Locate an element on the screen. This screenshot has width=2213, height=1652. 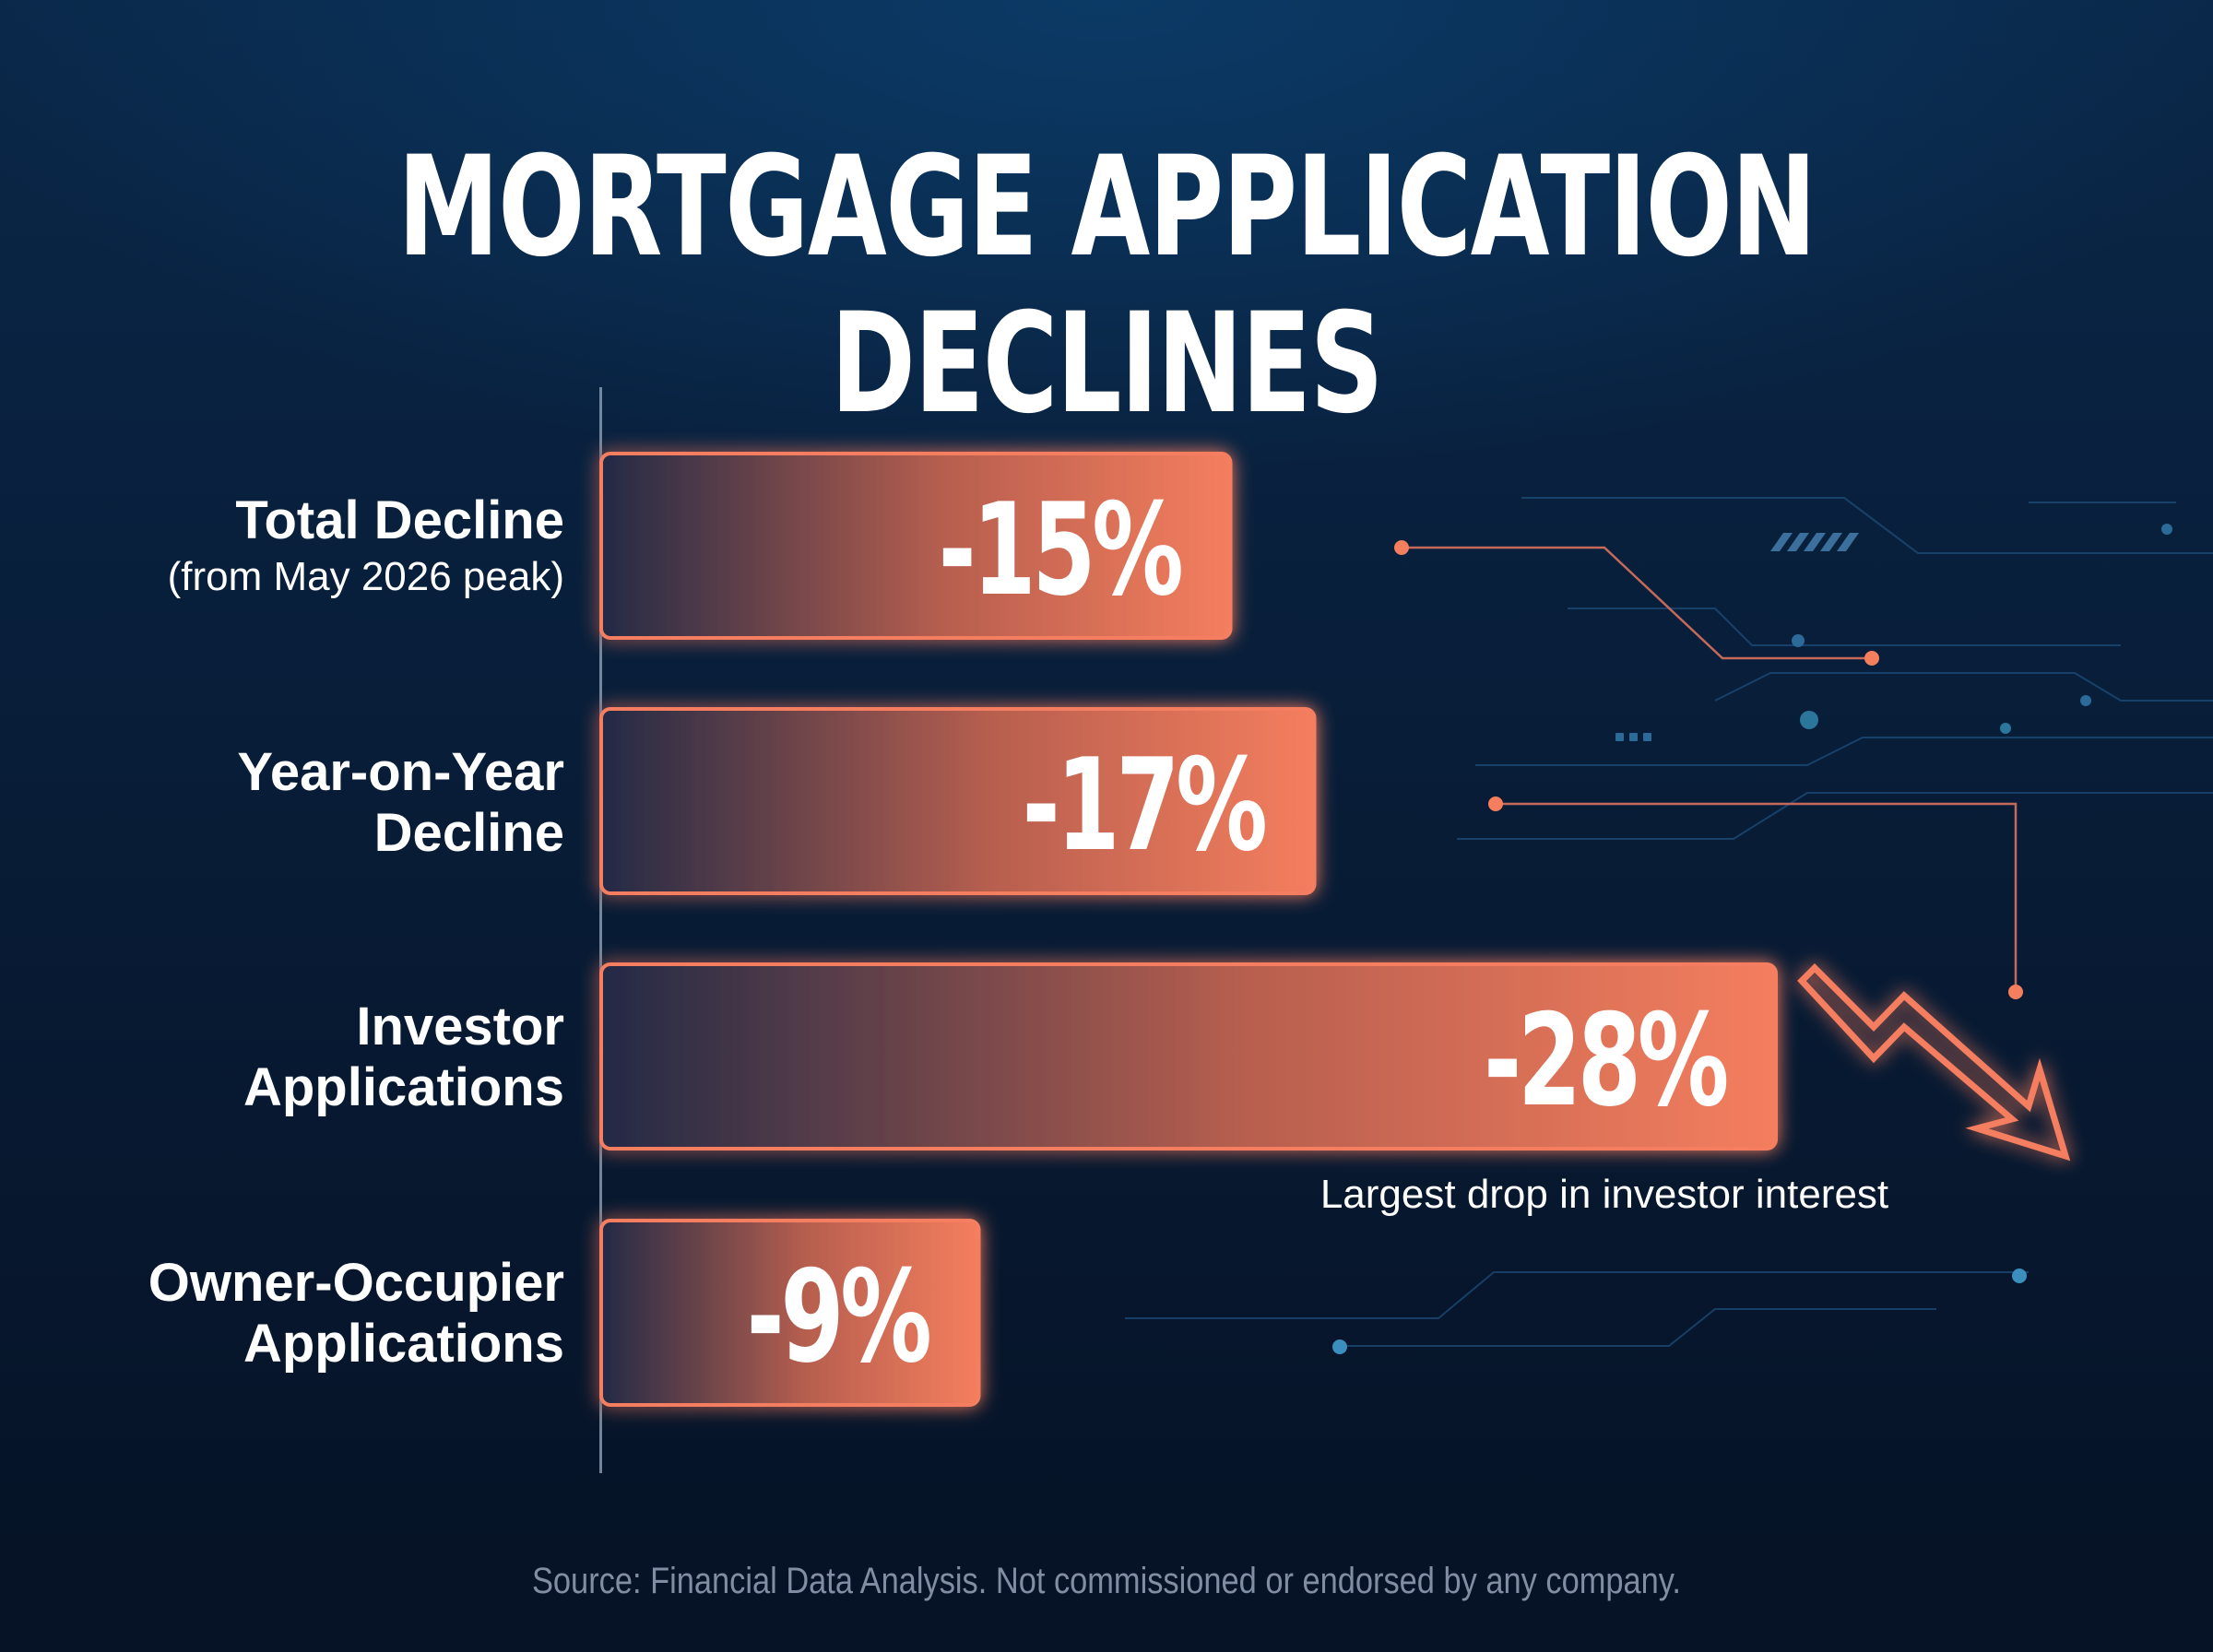
bar-value-label-3: -28% is located at coordinates (1605, 1060).